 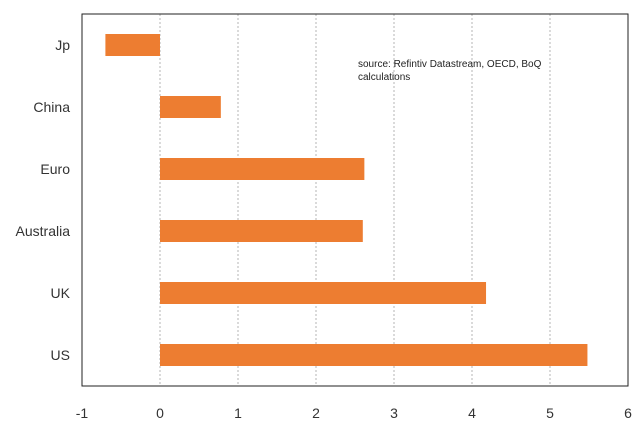 What do you see at coordinates (51, 107) in the screenshot?
I see `category-label-china: China` at bounding box center [51, 107].